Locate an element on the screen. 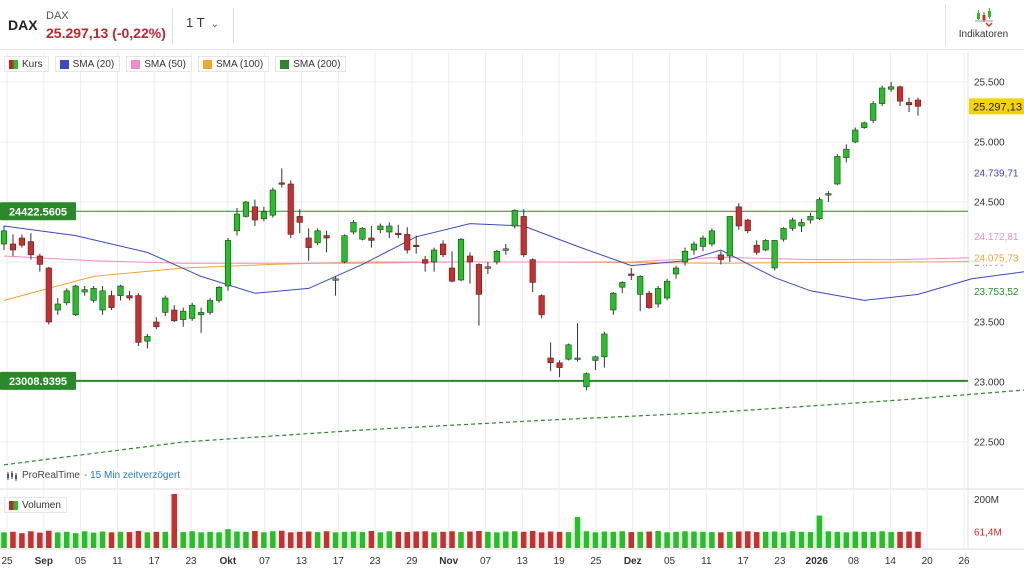  source-delay: - 15 Min zeitverzögert is located at coordinates (132, 475).